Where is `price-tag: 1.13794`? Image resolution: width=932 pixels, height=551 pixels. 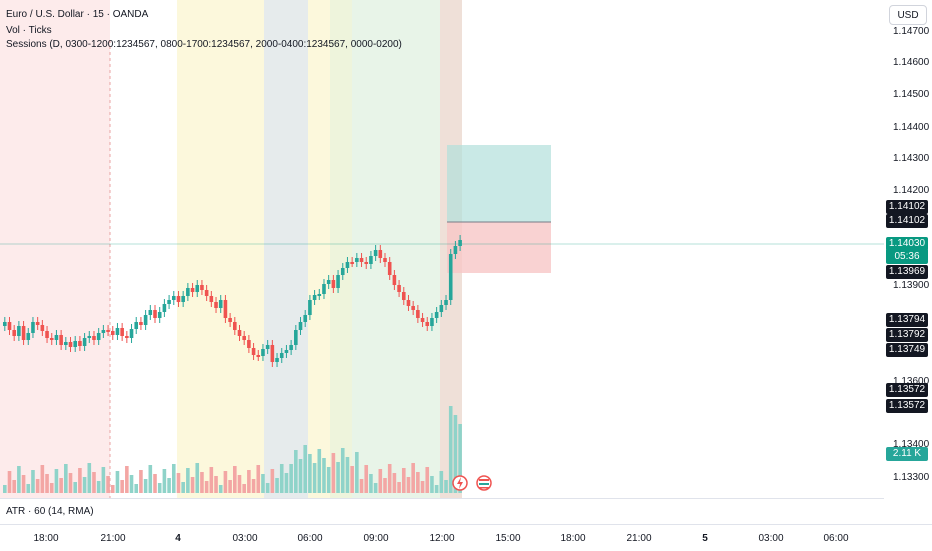 price-tag: 1.13794 is located at coordinates (907, 320).